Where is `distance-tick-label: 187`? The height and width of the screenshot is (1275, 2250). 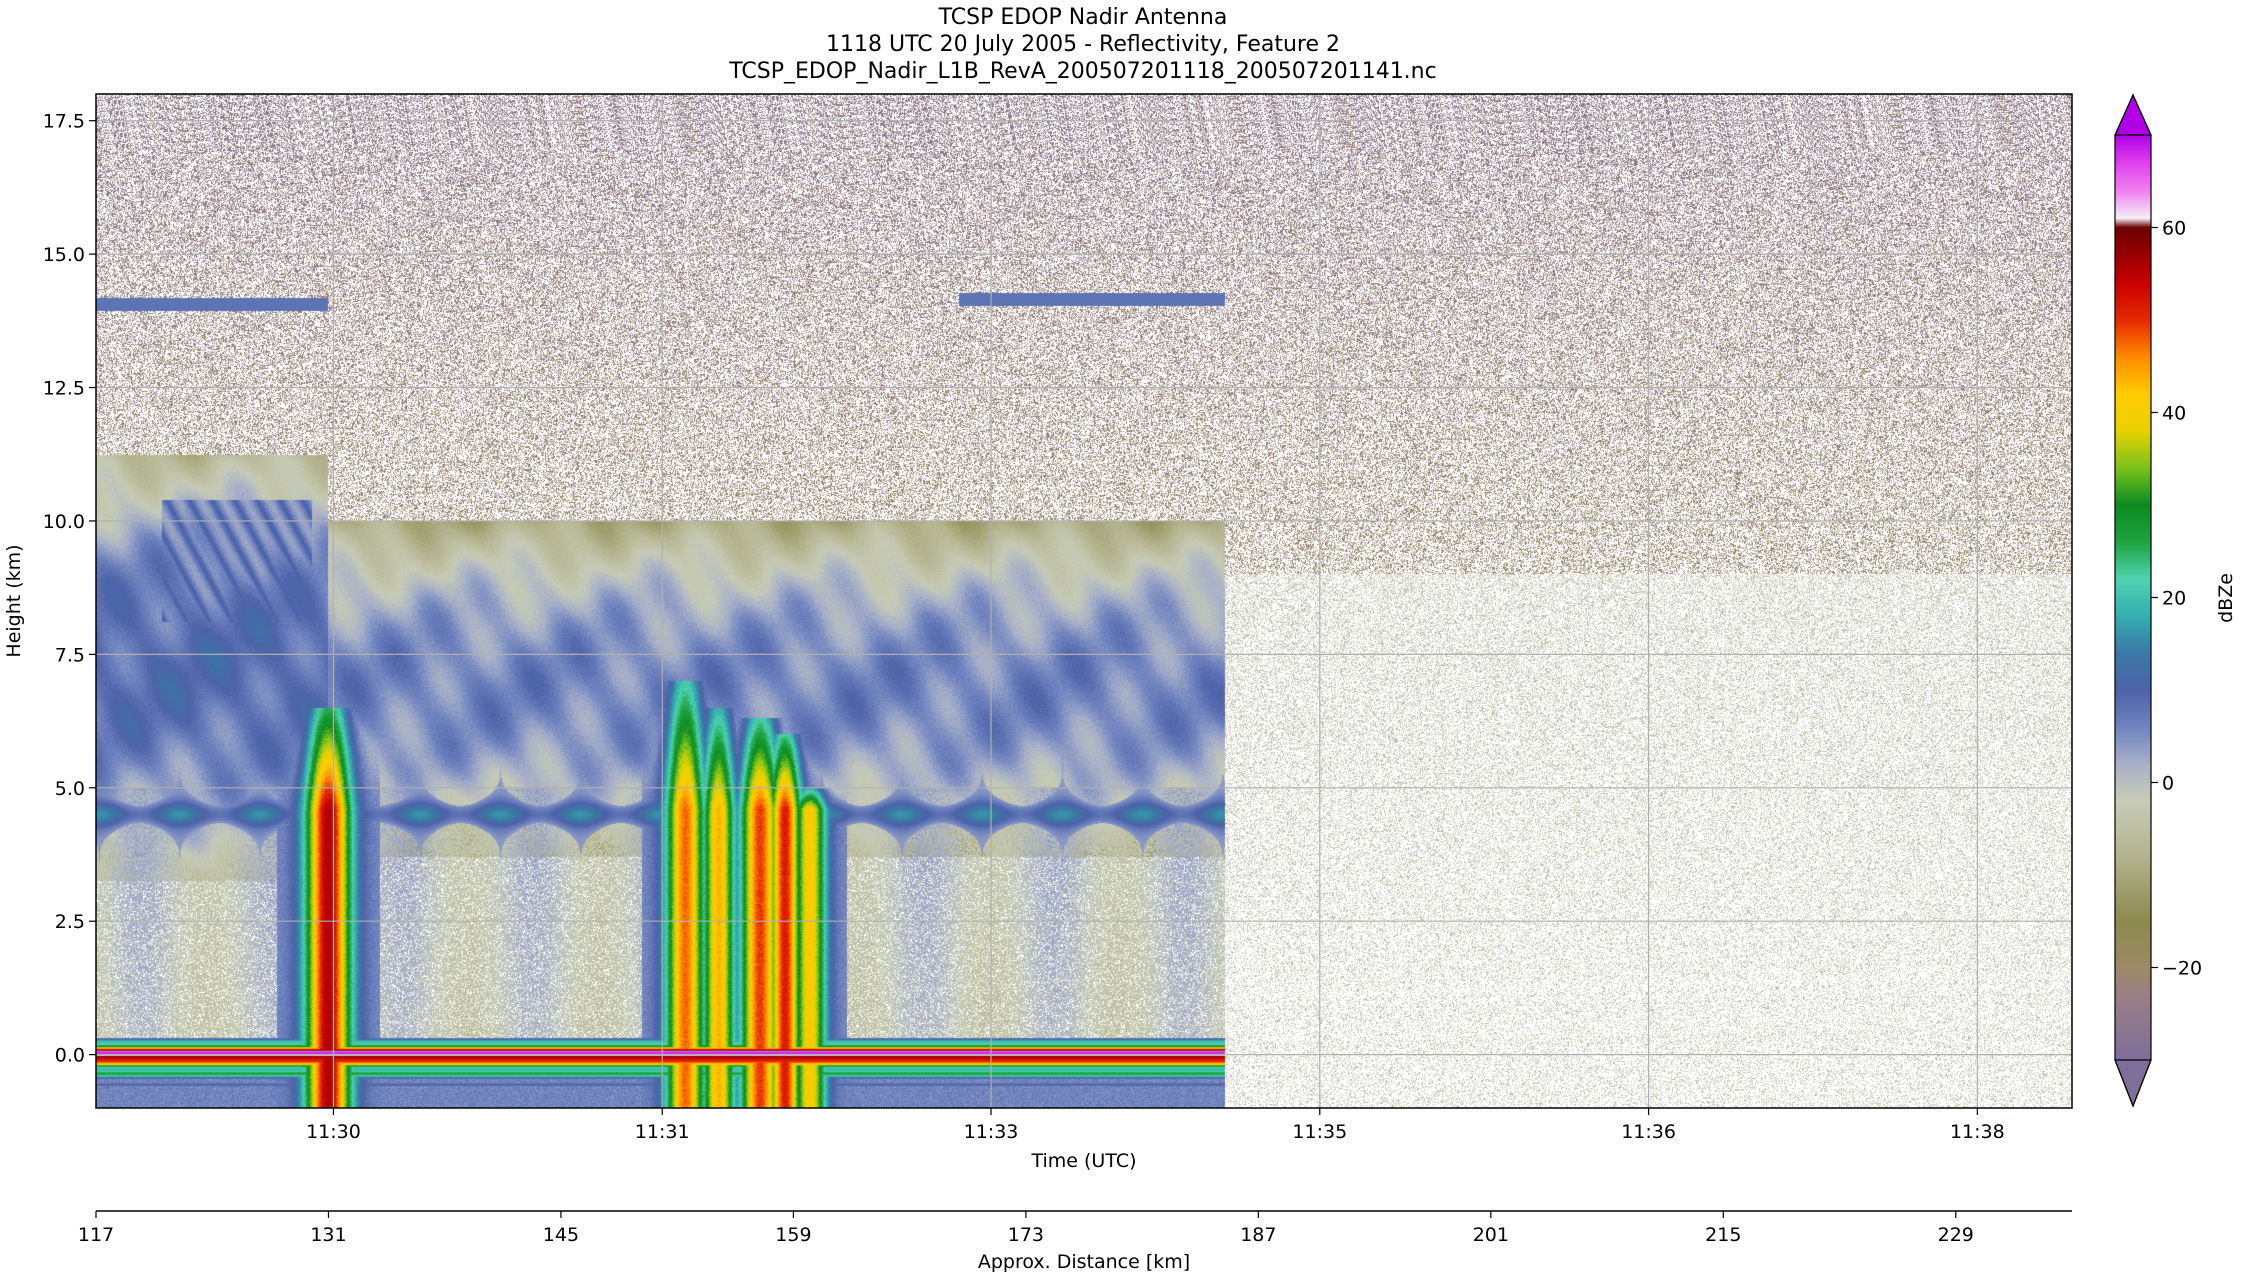 distance-tick-label: 187 is located at coordinates (1258, 1235).